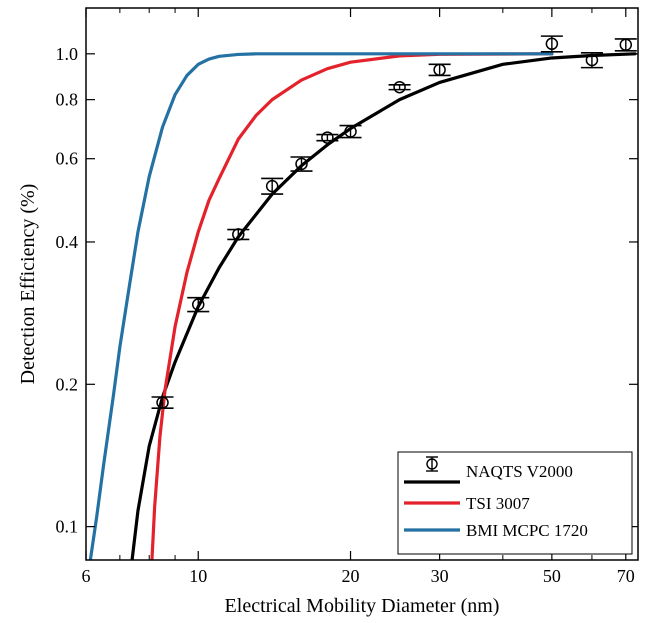 Image resolution: width=656 pixels, height=623 pixels. Describe the element at coordinates (198, 576) in the screenshot. I see `x-tick-label: 10` at that location.